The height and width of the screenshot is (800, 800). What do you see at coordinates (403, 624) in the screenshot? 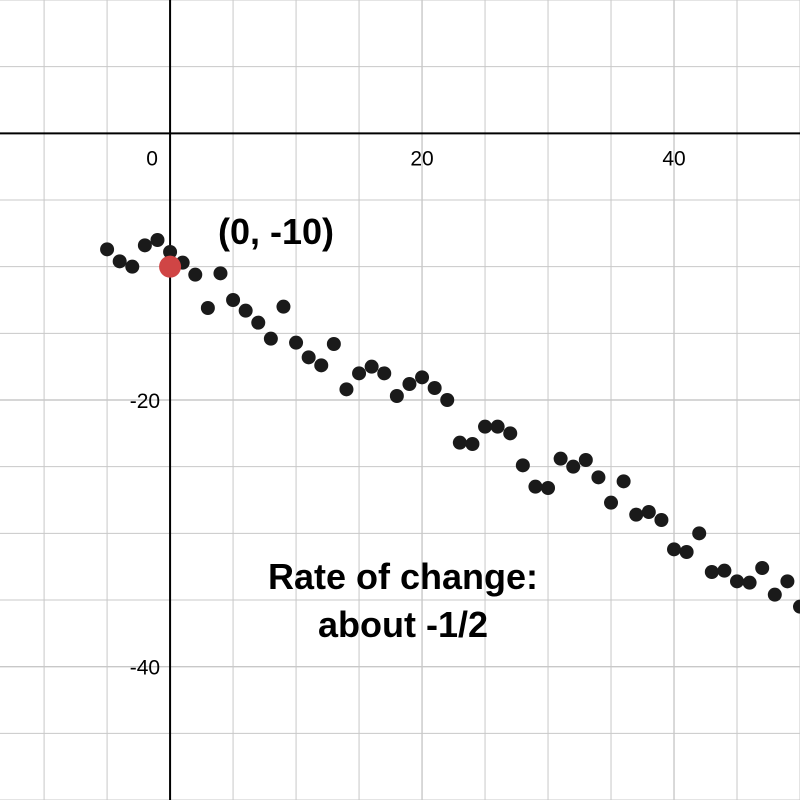
I see `annotation-line-2: about -1/2` at bounding box center [403, 624].